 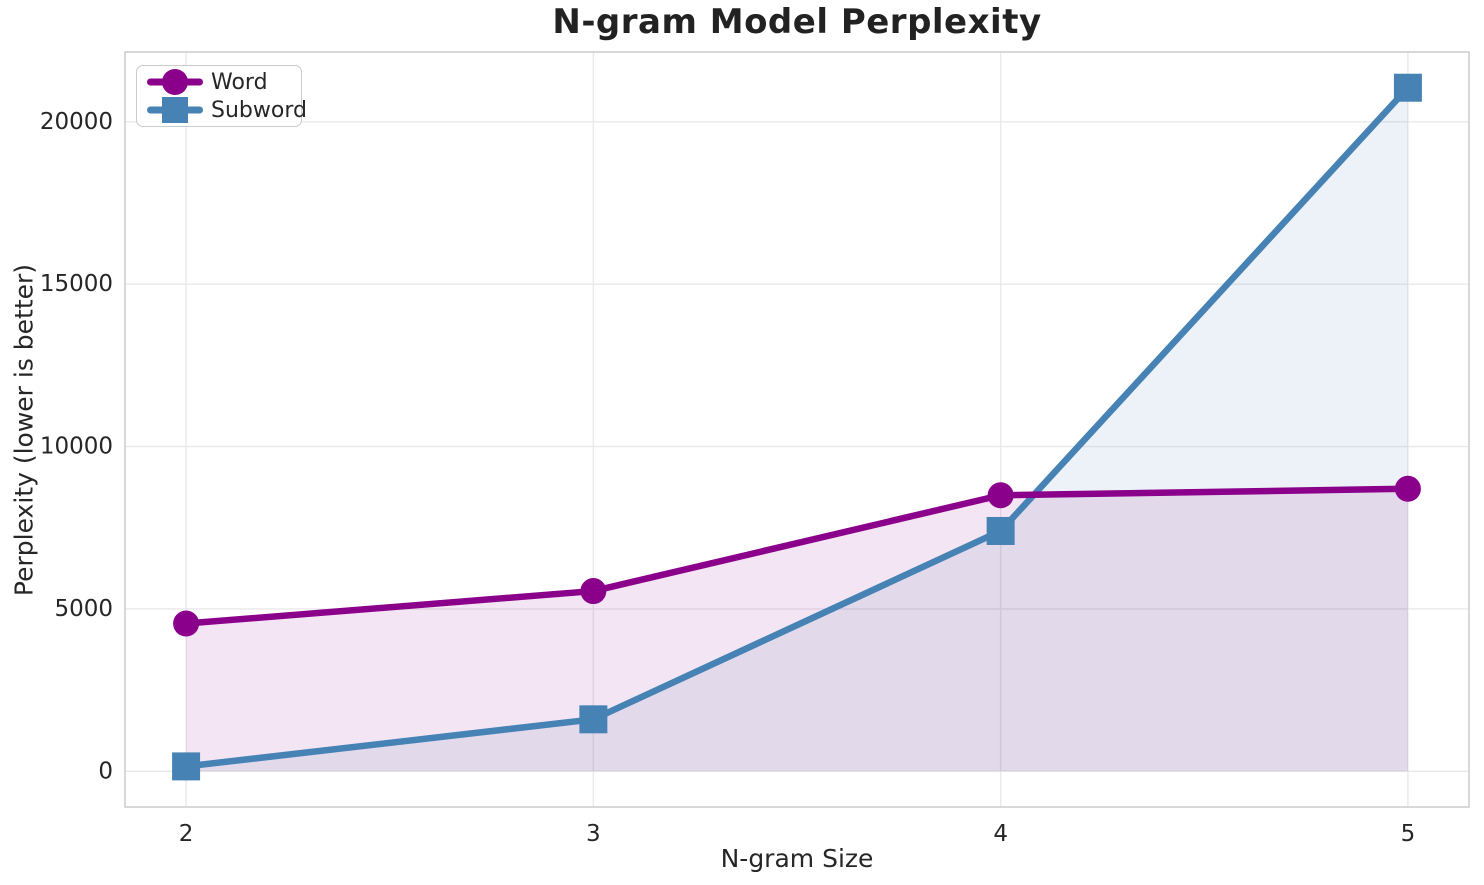 I want to click on y-axis-label: Perplexity (lower is better), so click(x=24, y=430).